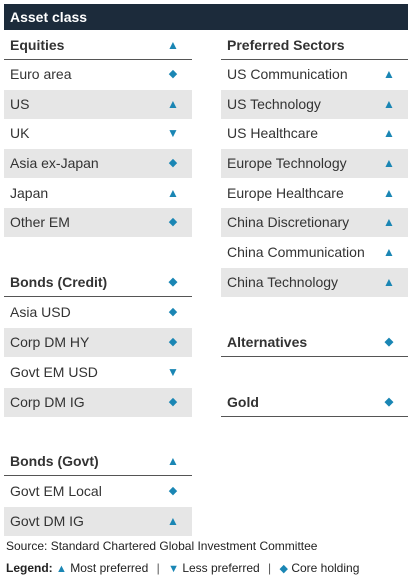  I want to click on list-item-china-discretionary: China Discretionary ▲, so click(314, 222).